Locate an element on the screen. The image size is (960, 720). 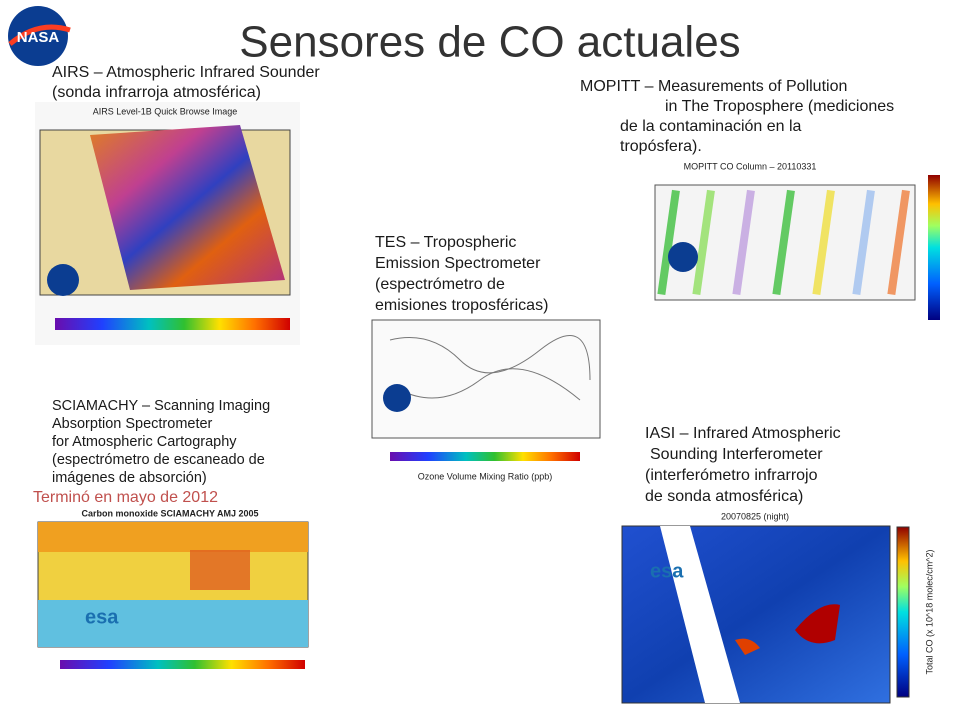
text-line: tropósfera). is located at coordinates (661, 146).